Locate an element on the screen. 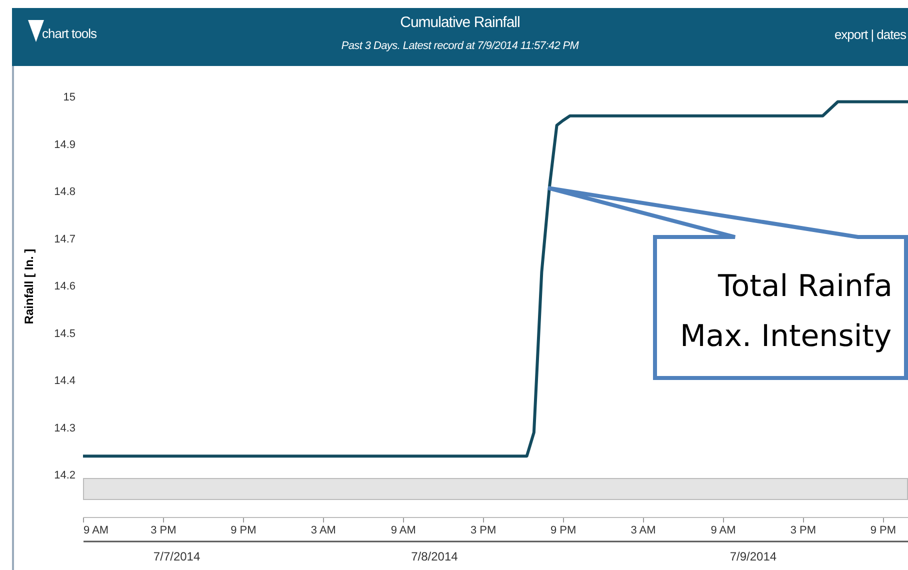 Image resolution: width=908 pixels, height=570 pixels. y-tick-label: 14.4 is located at coordinates (65, 381).